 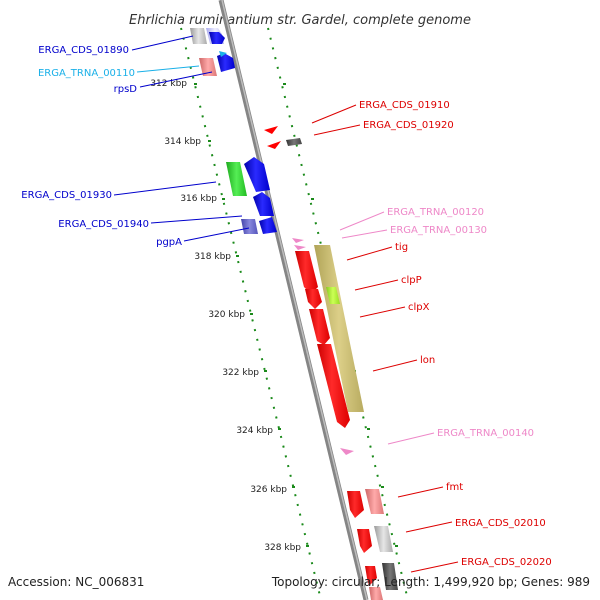 I want to click on gene-label: pgpA, so click(x=169, y=242).